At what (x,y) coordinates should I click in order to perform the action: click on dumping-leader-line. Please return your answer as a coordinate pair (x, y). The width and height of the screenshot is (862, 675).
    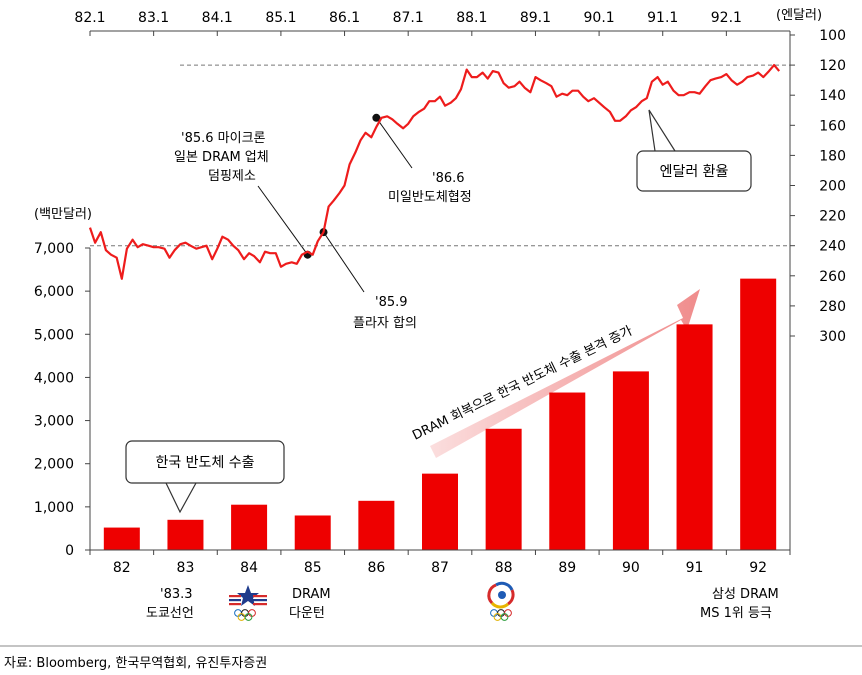
    Looking at the image, I should click on (283, 220).